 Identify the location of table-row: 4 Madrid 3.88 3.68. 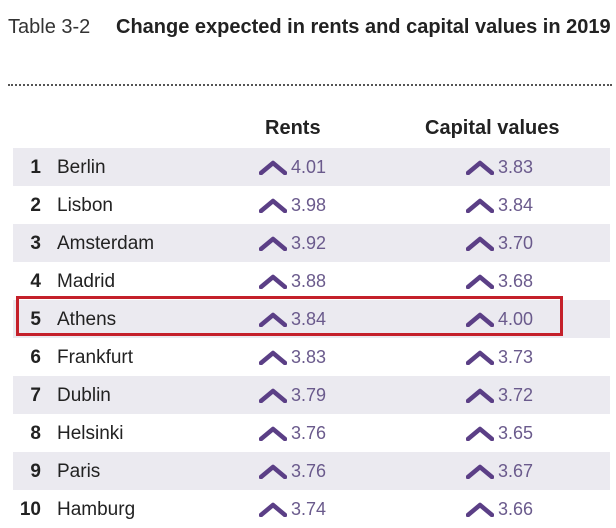
(311, 281).